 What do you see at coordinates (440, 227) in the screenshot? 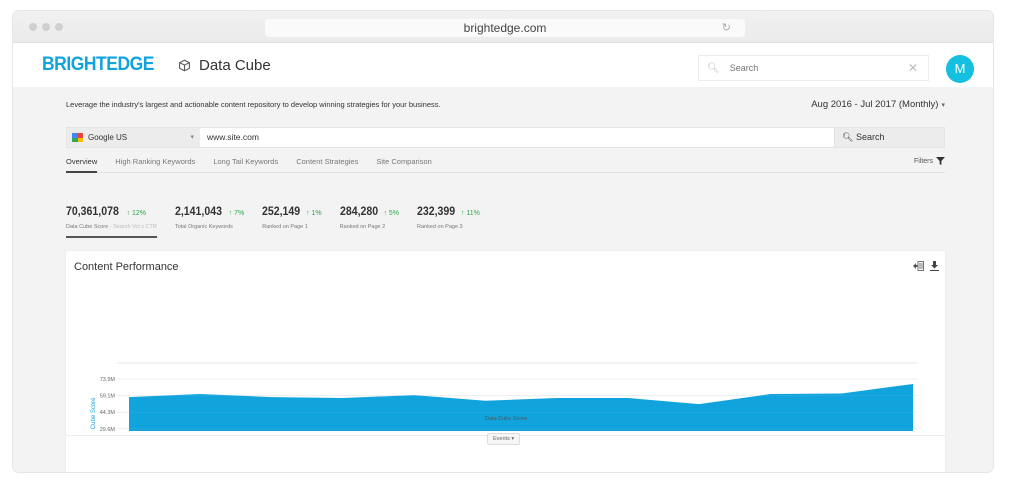
I see `stat-label: Ranked on Page 3` at bounding box center [440, 227].